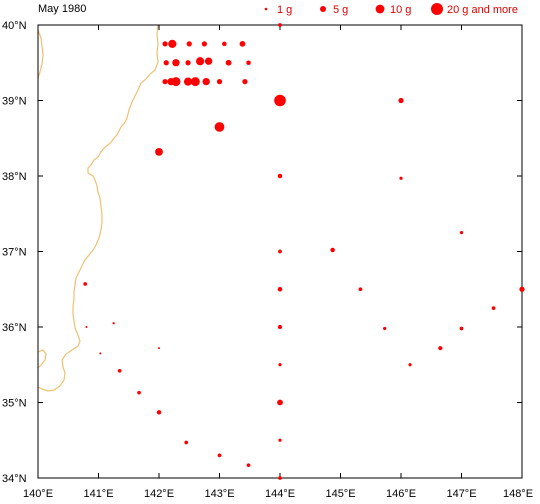 This screenshot has height=504, width=540. I want to click on y-tick-label: 38°N, so click(14, 177).